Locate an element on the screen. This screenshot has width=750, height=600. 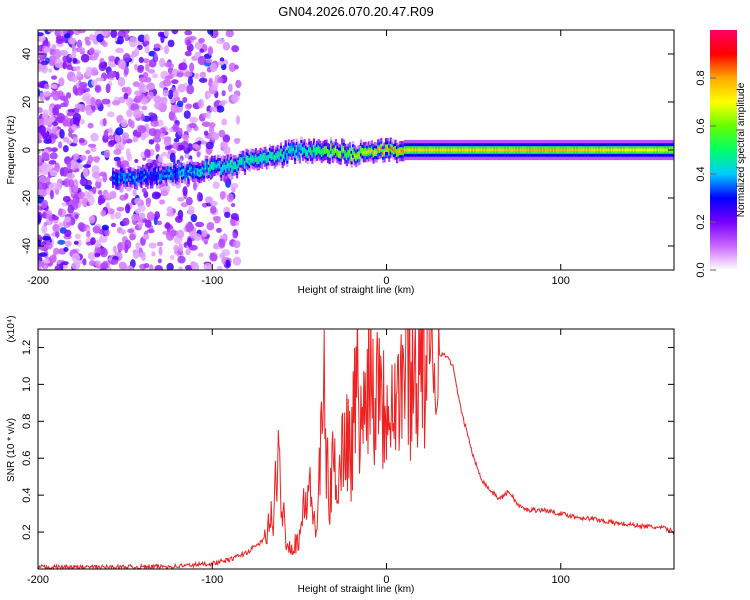
line-y-axis-label: SNR (10 * v/v) is located at coordinates (11, 450).